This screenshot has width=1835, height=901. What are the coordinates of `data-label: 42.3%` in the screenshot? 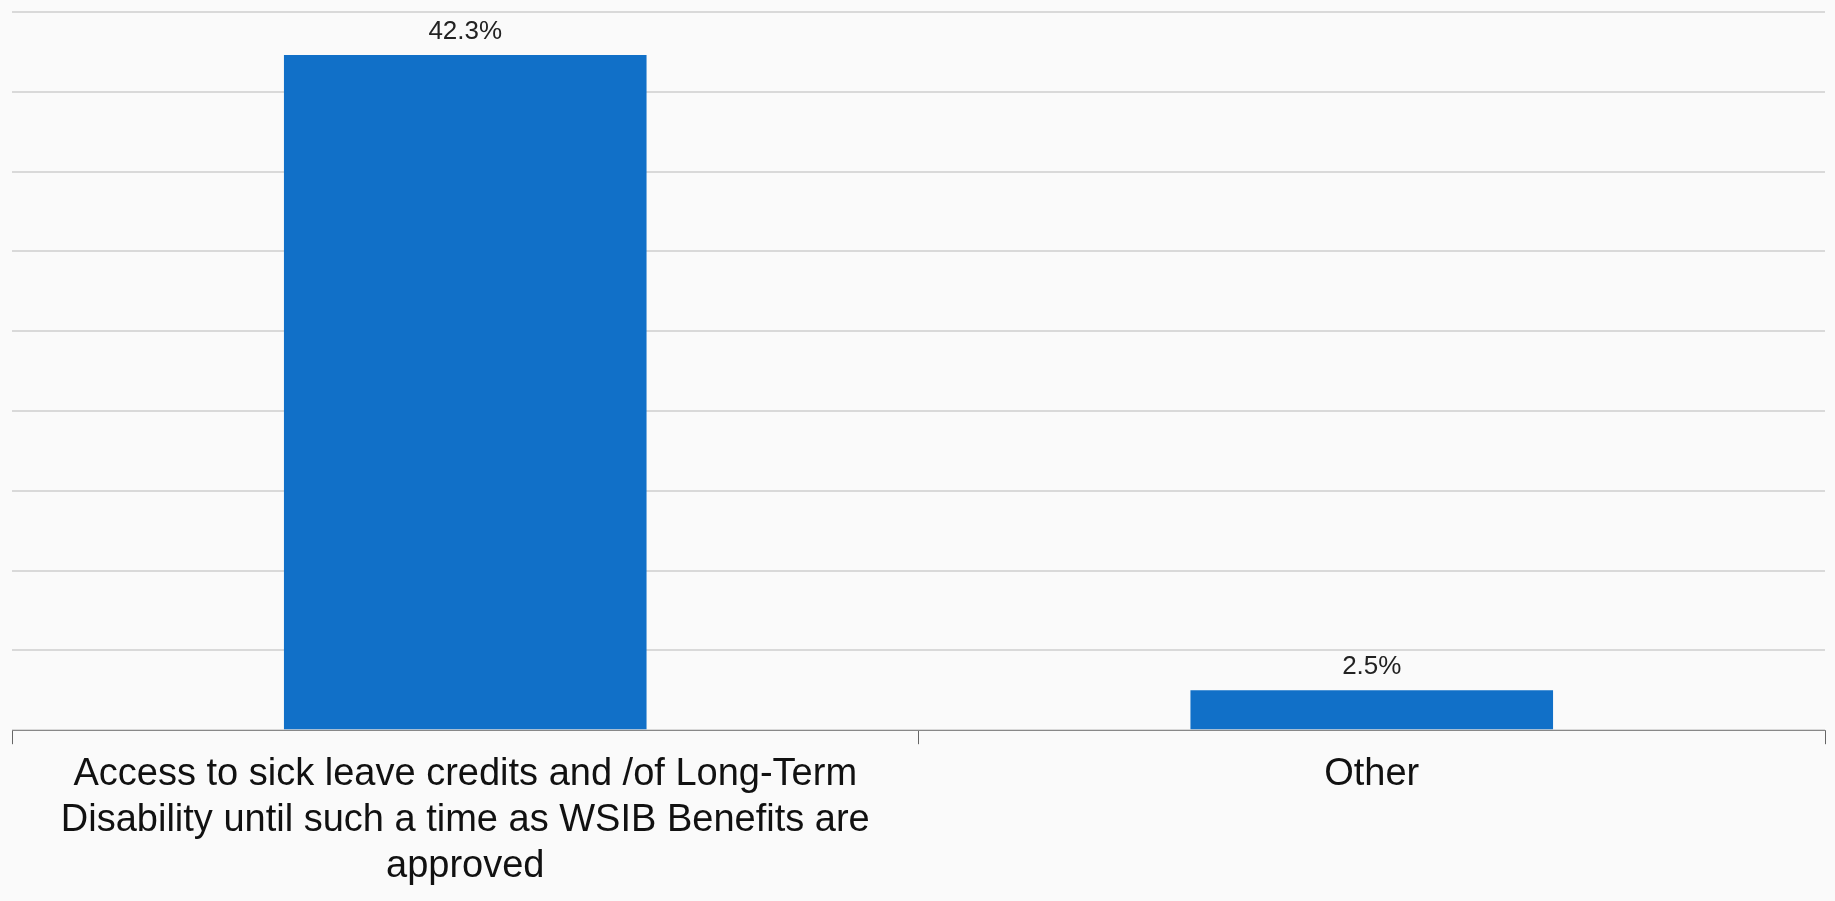 It's located at (465, 30).